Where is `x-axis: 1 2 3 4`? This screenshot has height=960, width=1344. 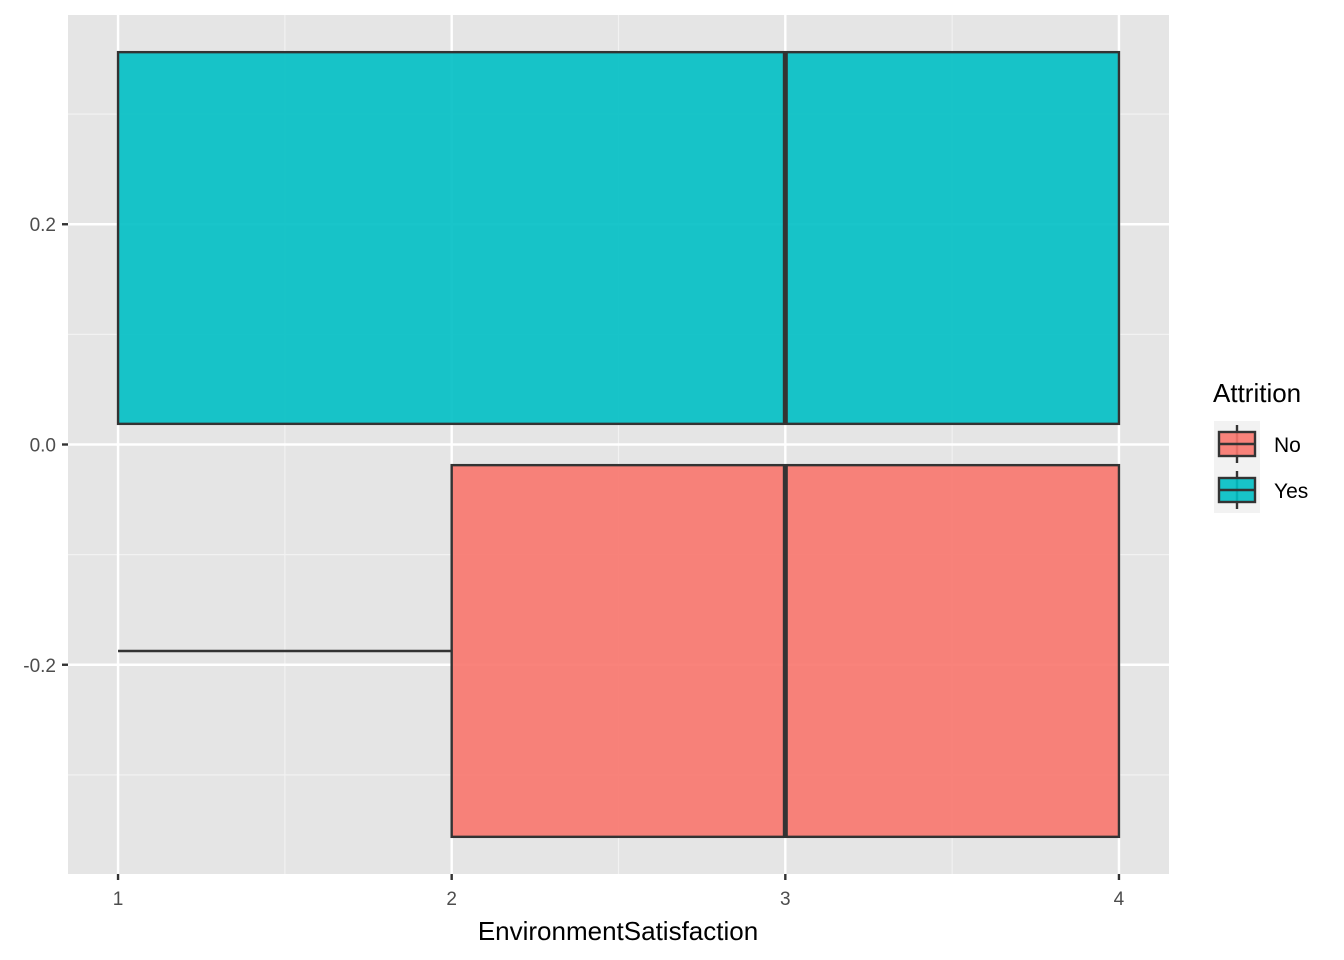
x-axis: 1 2 3 4 is located at coordinates (619, 892).